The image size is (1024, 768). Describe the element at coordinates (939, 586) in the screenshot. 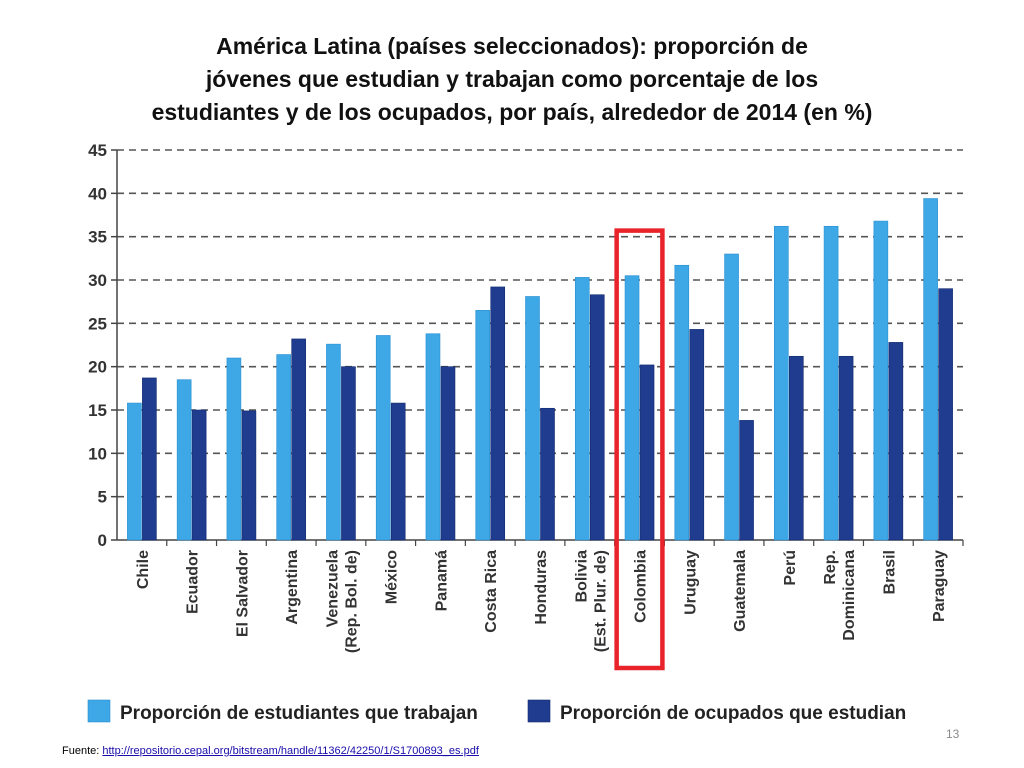

I see `x-category-label: Paraguay` at that location.